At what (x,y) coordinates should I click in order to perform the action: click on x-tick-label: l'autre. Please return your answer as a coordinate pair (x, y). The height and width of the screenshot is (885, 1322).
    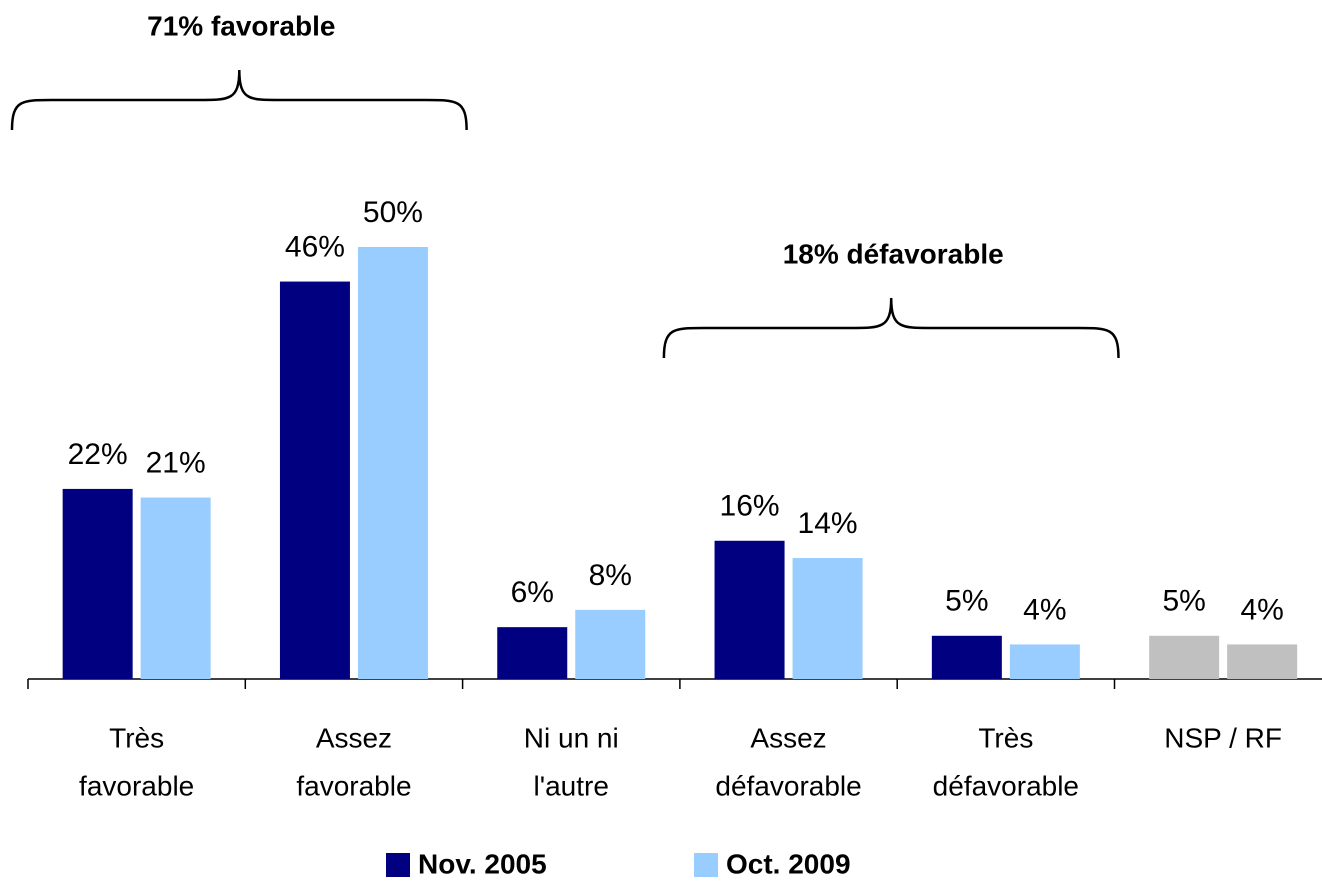
    Looking at the image, I should click on (571, 785).